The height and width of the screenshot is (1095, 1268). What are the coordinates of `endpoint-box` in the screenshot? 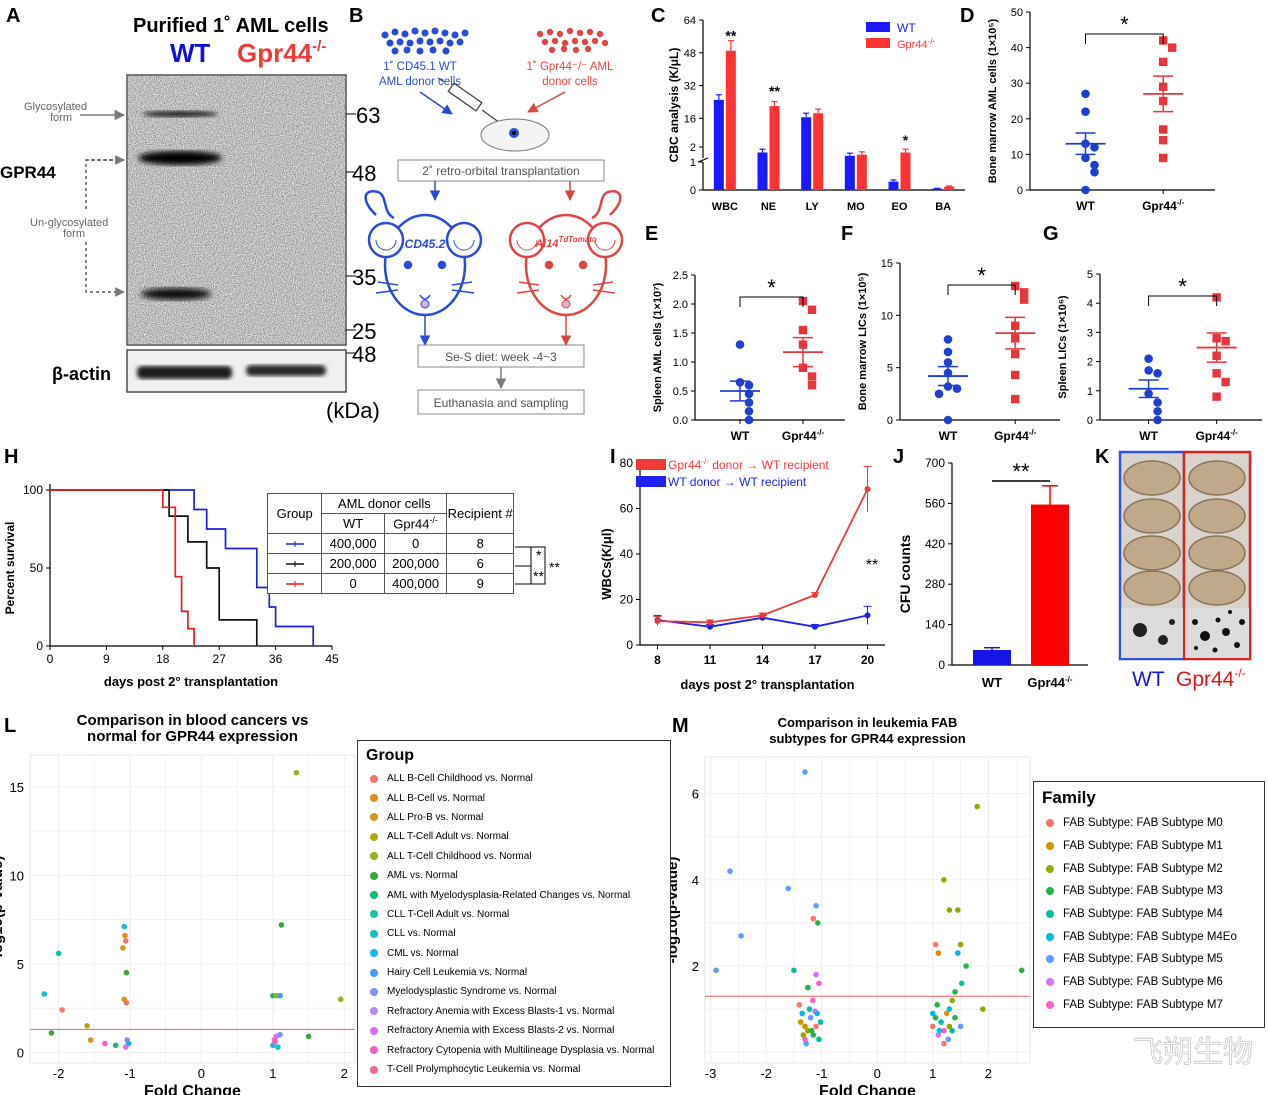 It's located at (501, 402).